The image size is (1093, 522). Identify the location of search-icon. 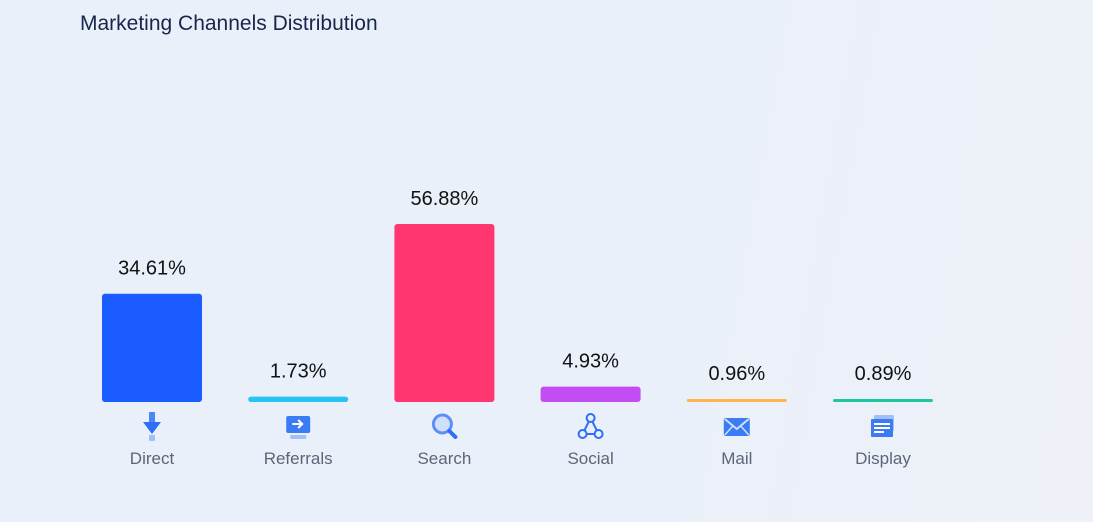
(444, 426).